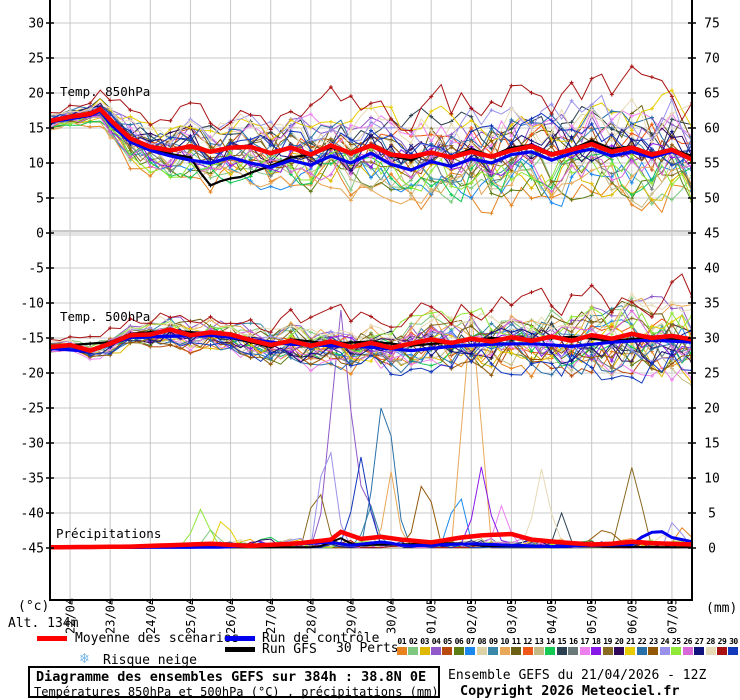 Image resolution: width=740 pixels, height=700 pixels. What do you see at coordinates (402, 641) in the screenshot?
I see `pert-number: 01` at bounding box center [402, 641].